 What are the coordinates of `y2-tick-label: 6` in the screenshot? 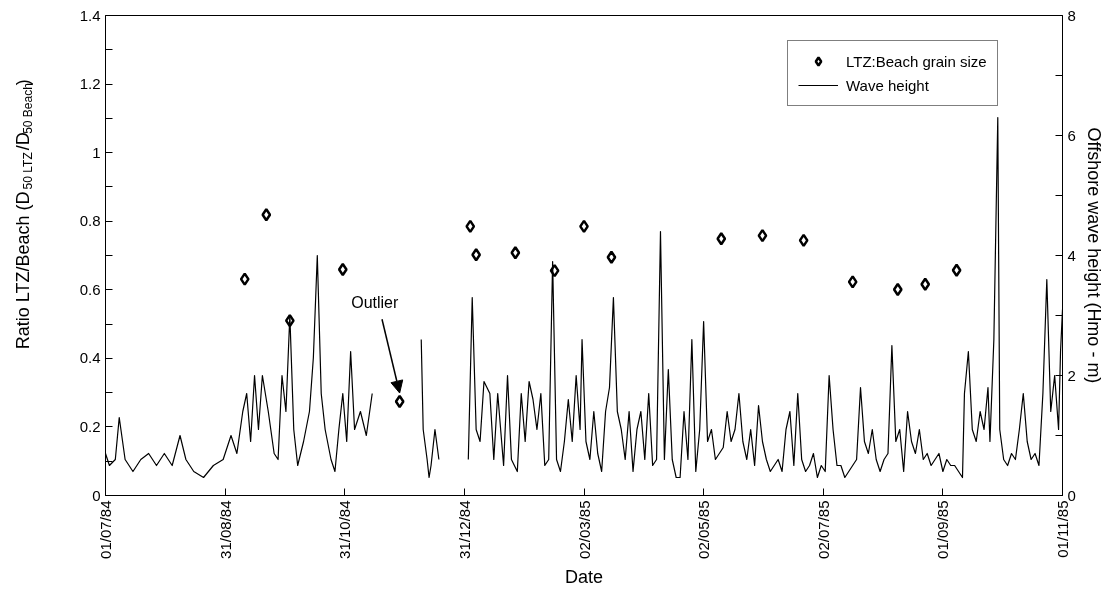 It's located at (1071, 135).